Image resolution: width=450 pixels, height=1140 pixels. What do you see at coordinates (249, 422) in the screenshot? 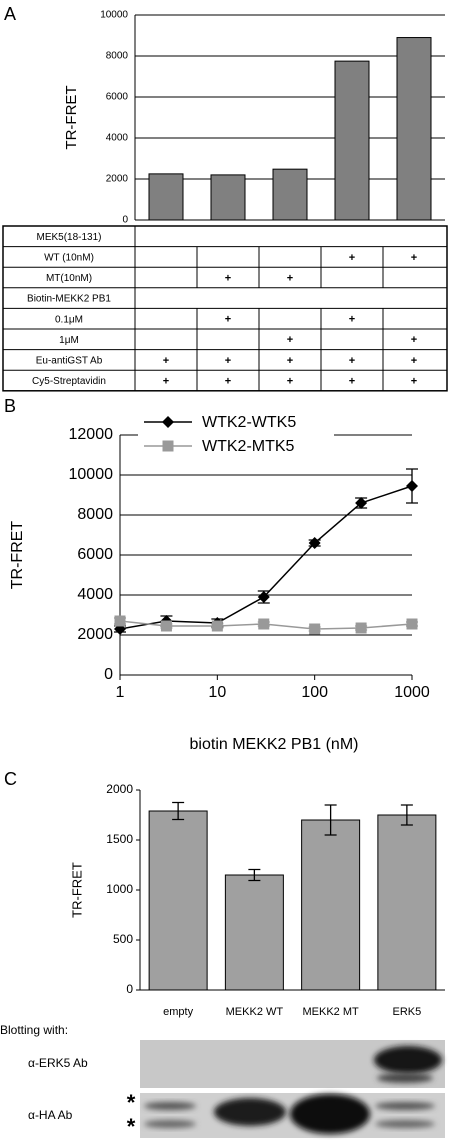
I see `legend-label: WTK2-WTK5` at bounding box center [249, 422].